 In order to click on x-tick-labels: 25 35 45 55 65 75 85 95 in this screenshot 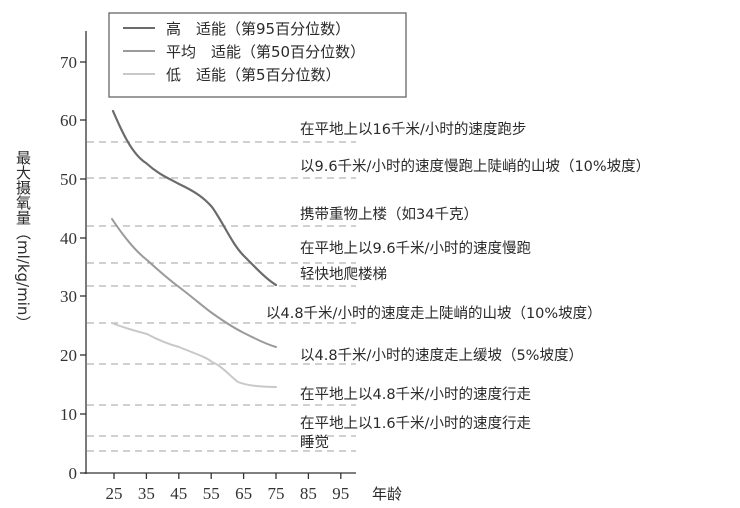, I will do `click(228, 493)`.